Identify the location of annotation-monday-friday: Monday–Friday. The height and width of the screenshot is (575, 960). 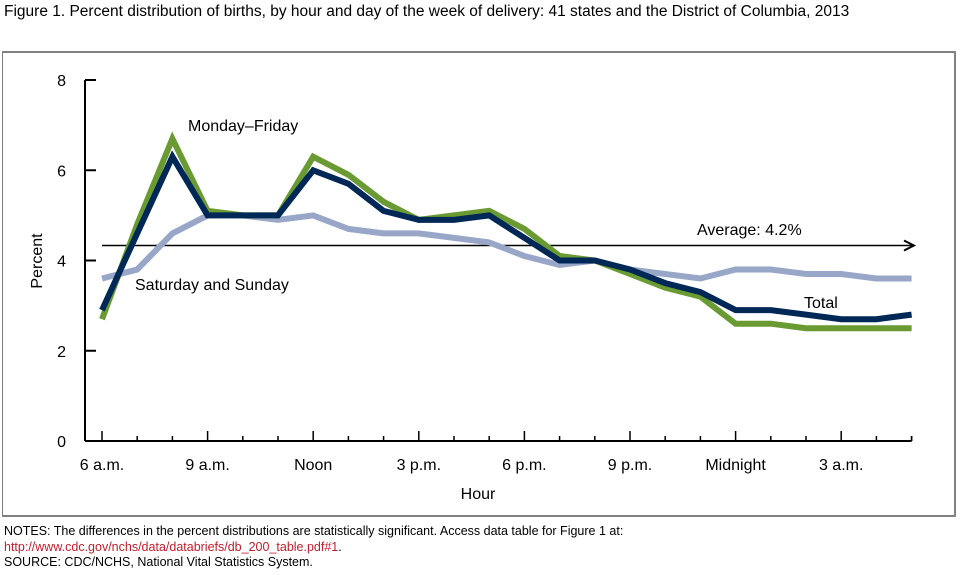
(243, 126).